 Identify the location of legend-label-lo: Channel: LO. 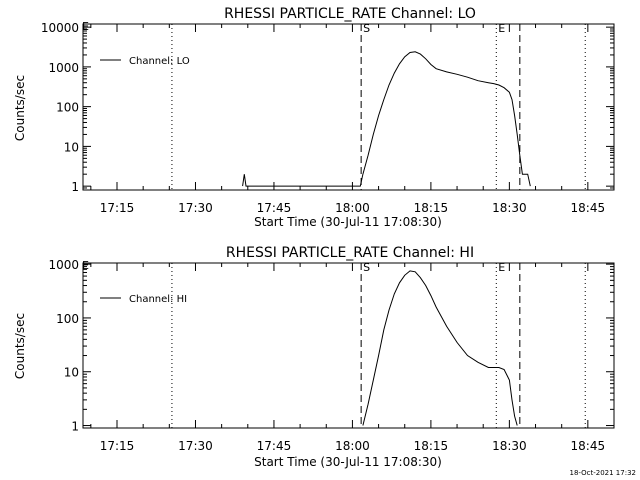
(159, 61).